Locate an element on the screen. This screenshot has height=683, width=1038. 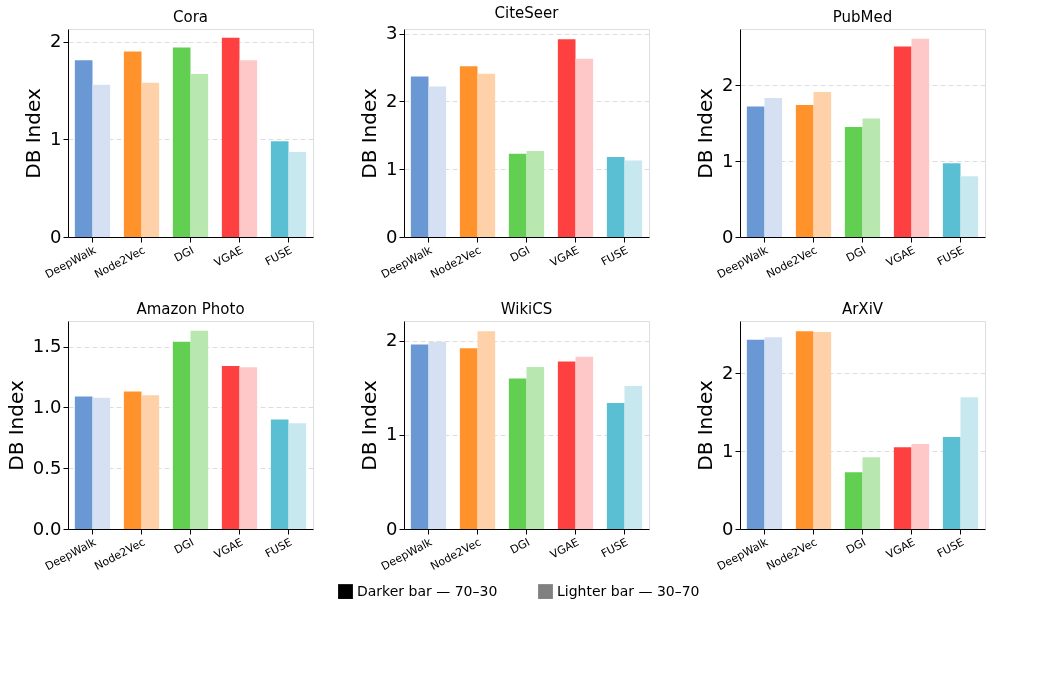
chart-title: ArXiV is located at coordinates (862, 309).